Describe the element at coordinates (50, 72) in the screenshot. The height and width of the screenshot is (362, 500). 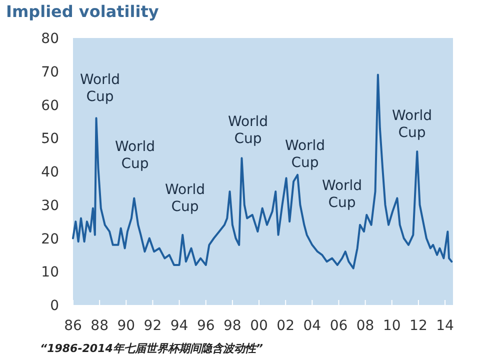
I see `y-tick-label: 70` at that location.